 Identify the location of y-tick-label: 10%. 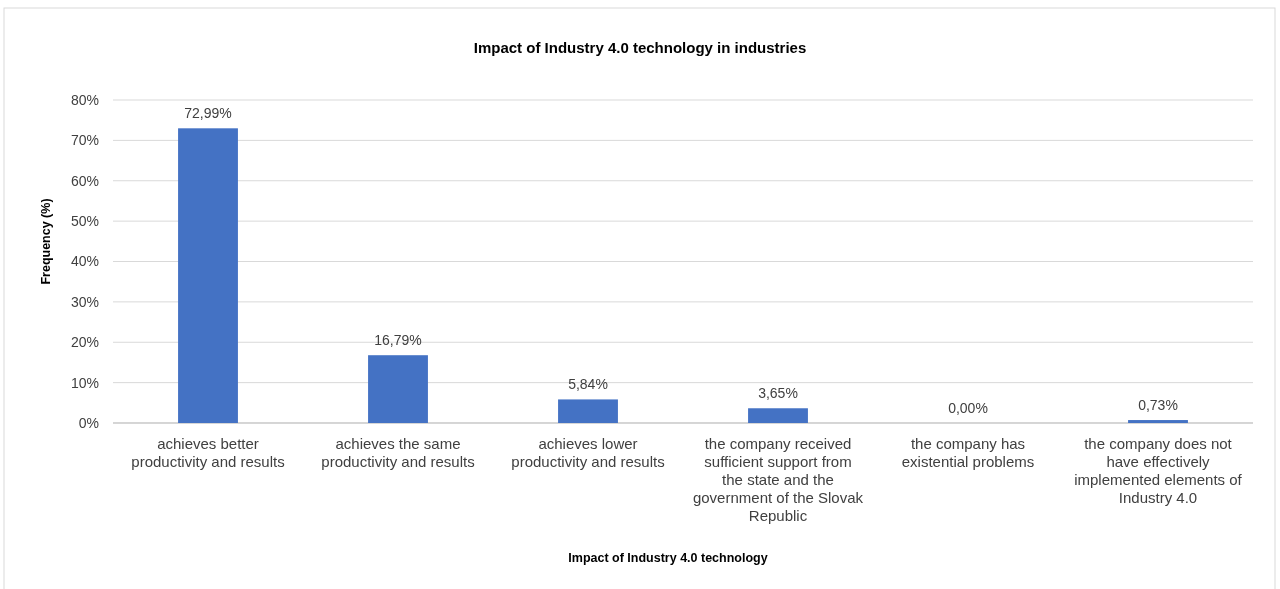
(84, 382).